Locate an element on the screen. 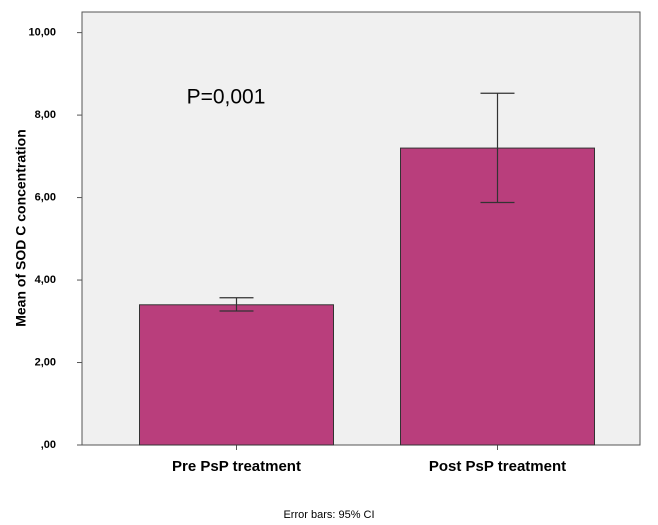  bar is located at coordinates (236, 375).